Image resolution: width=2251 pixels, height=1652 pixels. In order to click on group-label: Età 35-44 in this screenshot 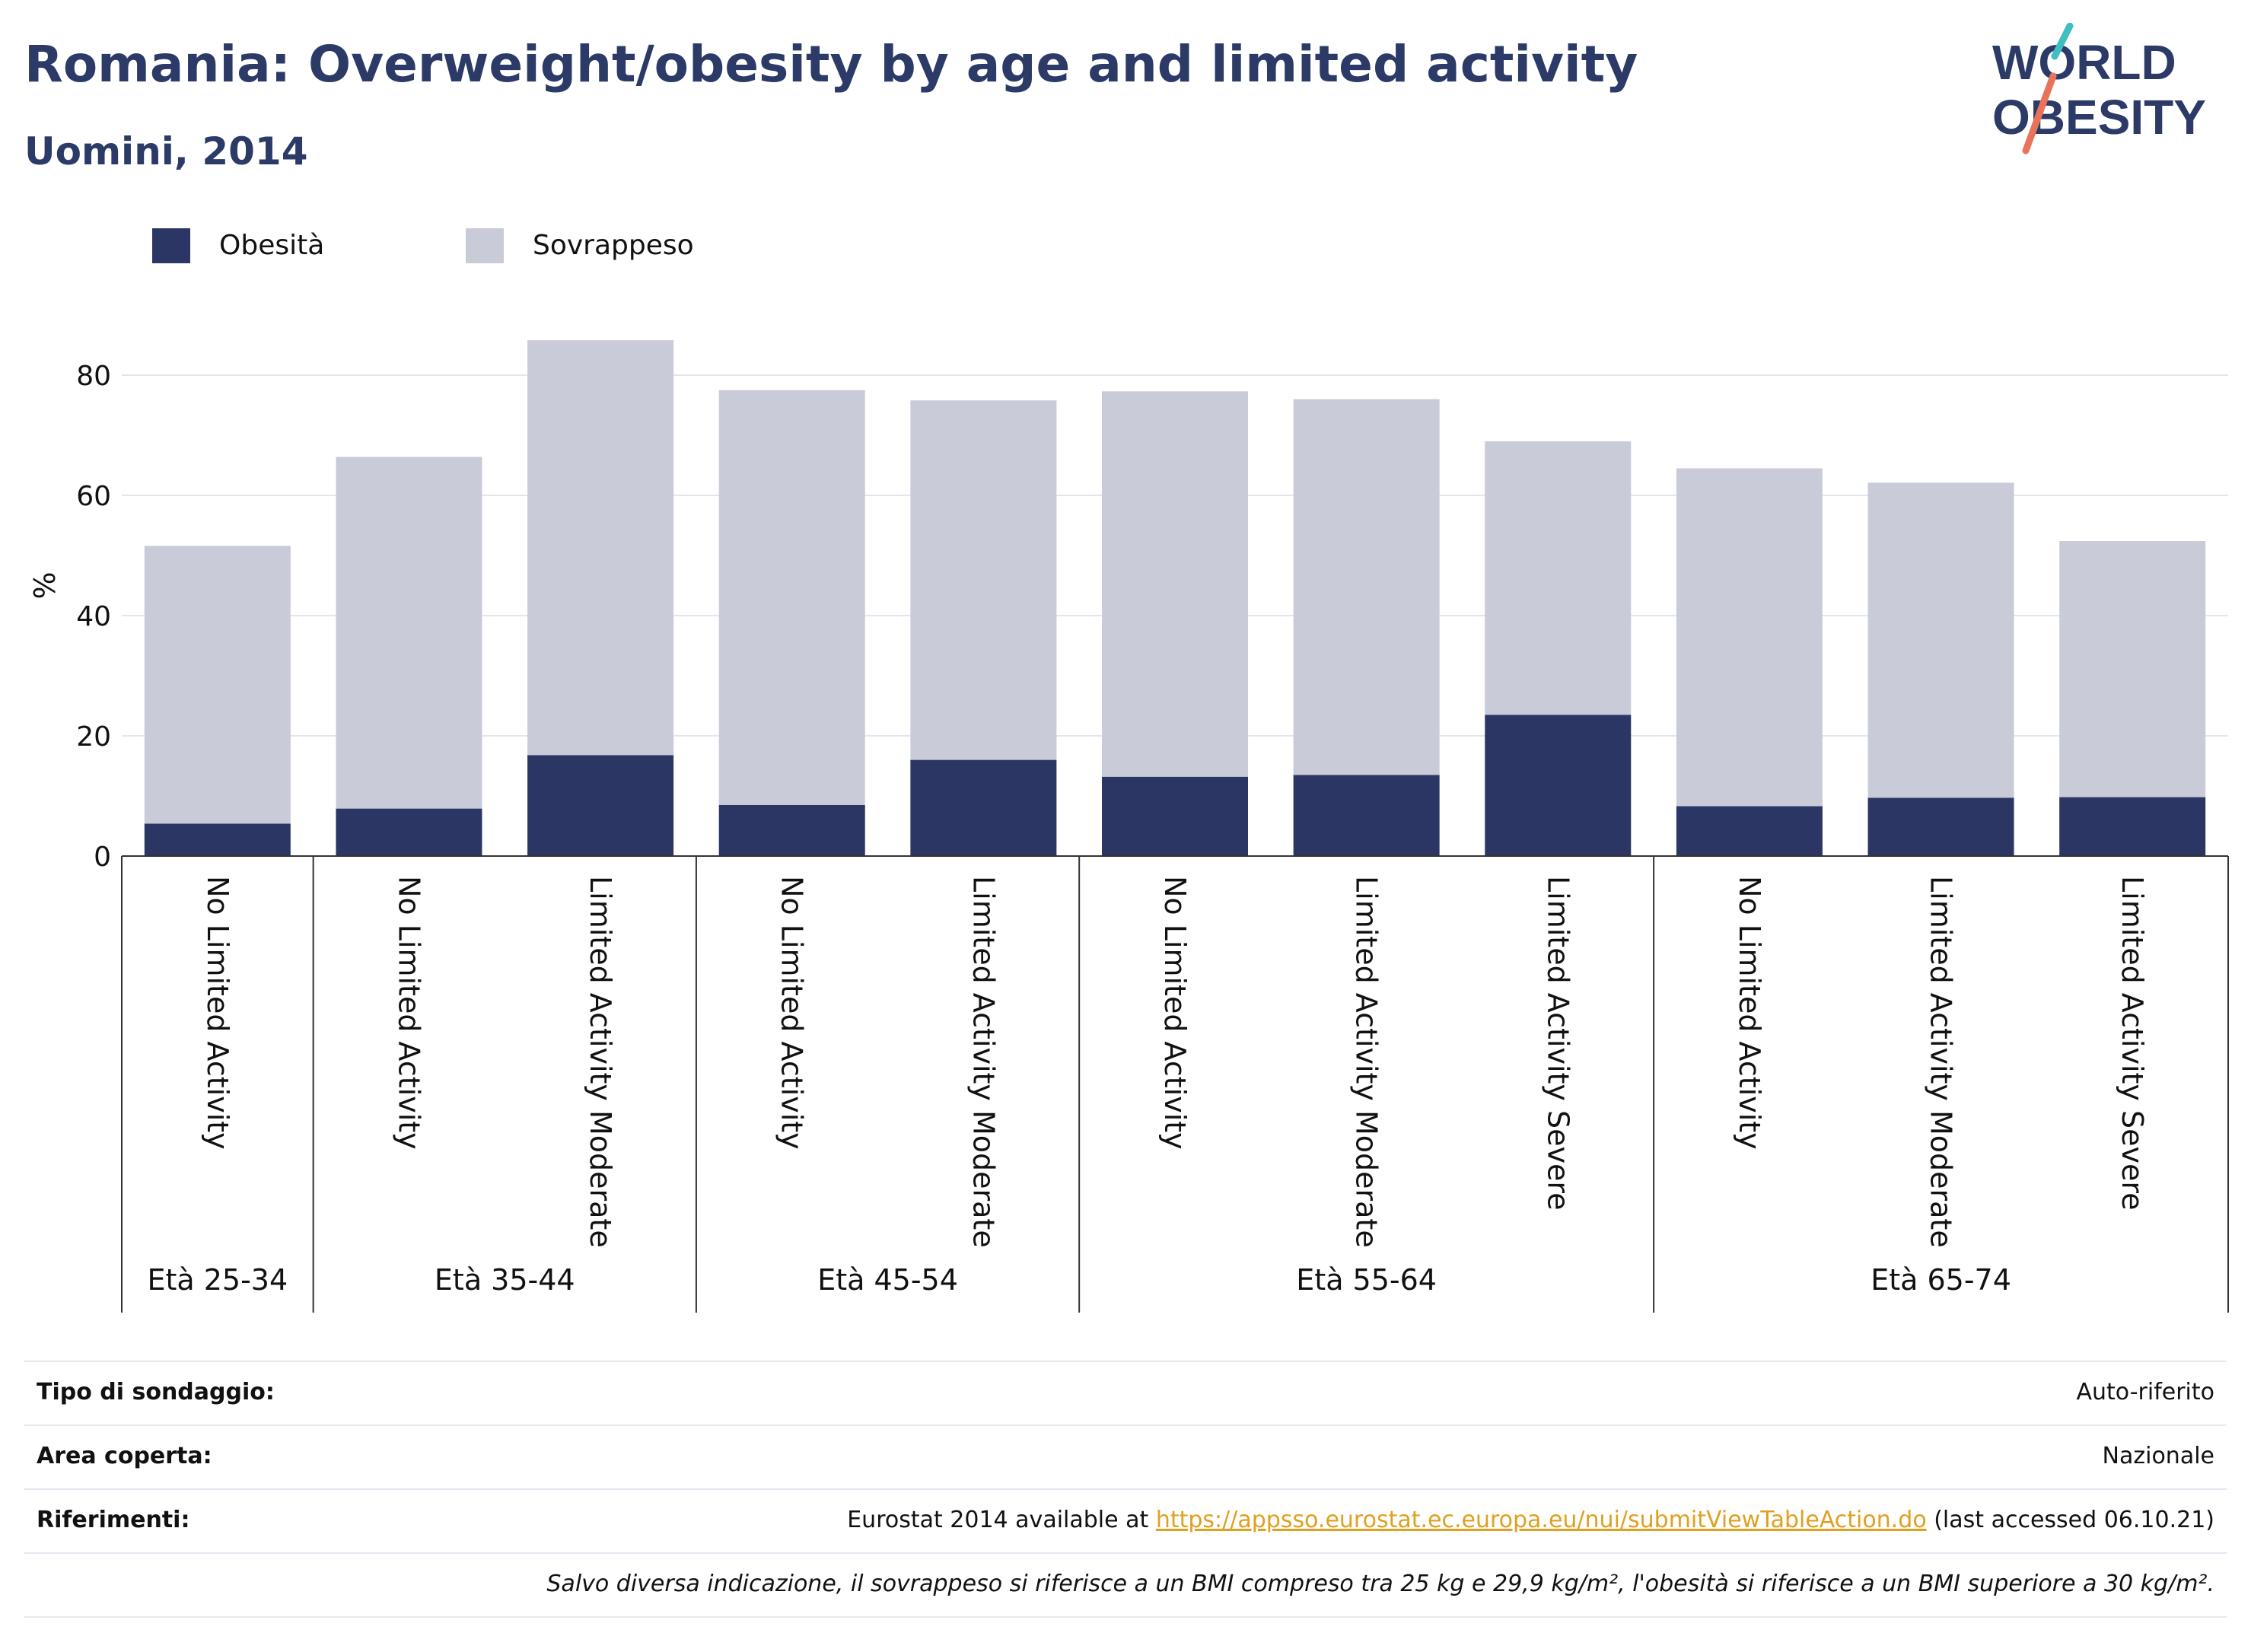, I will do `click(505, 1280)`.